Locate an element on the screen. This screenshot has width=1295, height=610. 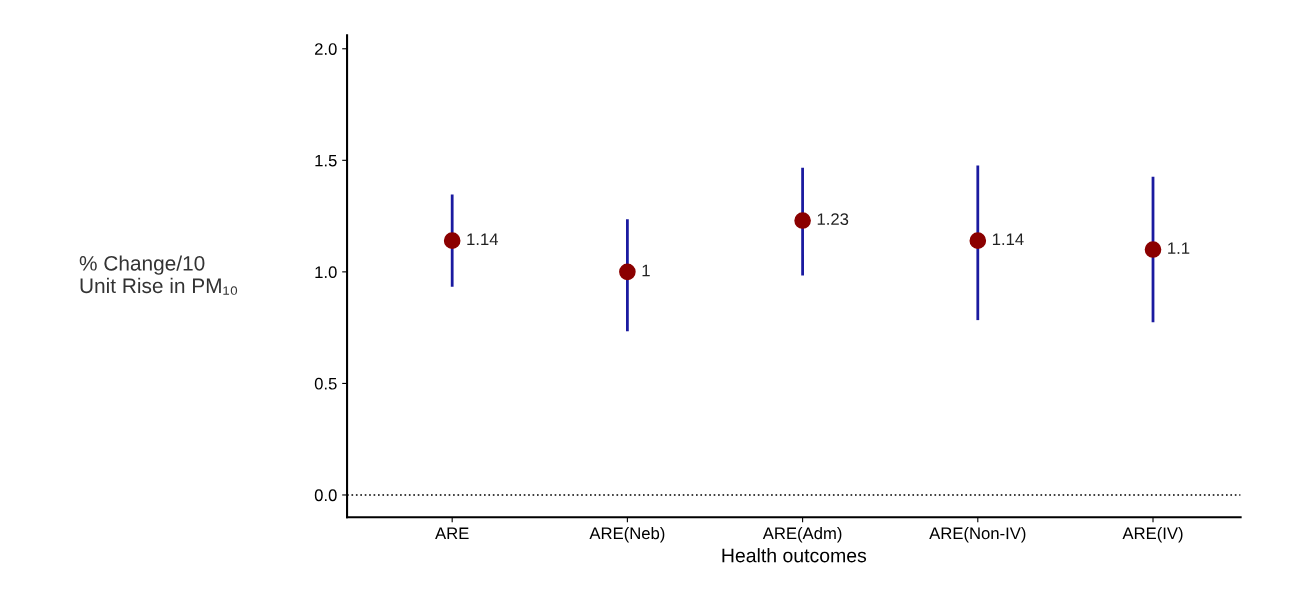
y-axis-title: % Change/10 Unit Rise in PM₁₀ is located at coordinates (158, 275).